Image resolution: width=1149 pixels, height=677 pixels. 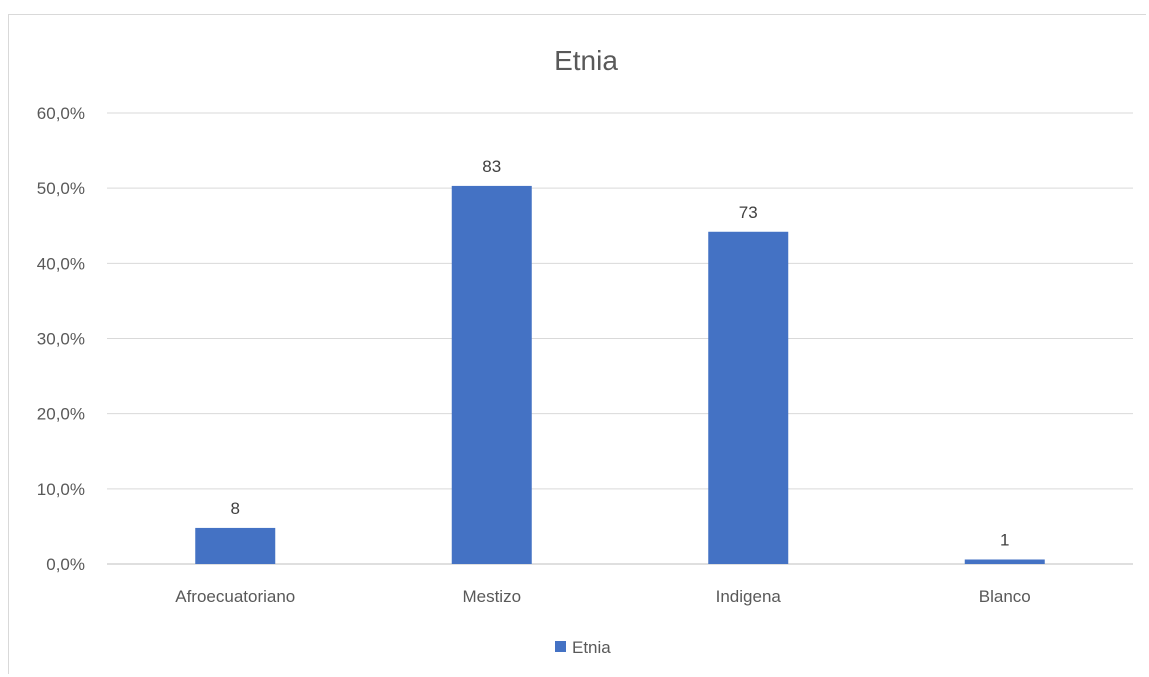 I want to click on legend: Etnia, so click(x=583, y=647).